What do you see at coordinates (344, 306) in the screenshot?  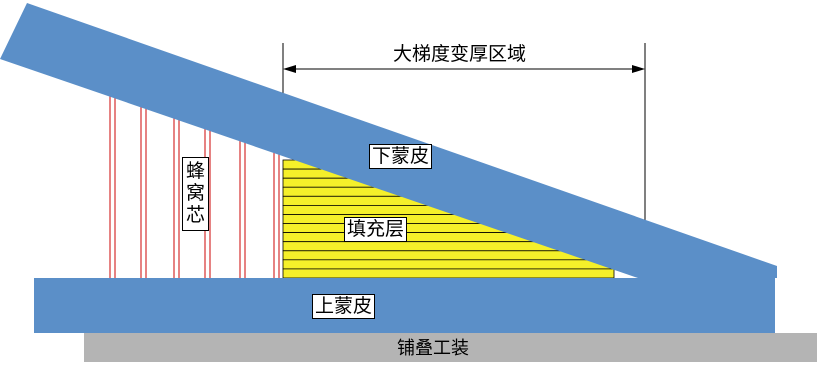 I see `upper-skin-label: 上蒙皮` at bounding box center [344, 306].